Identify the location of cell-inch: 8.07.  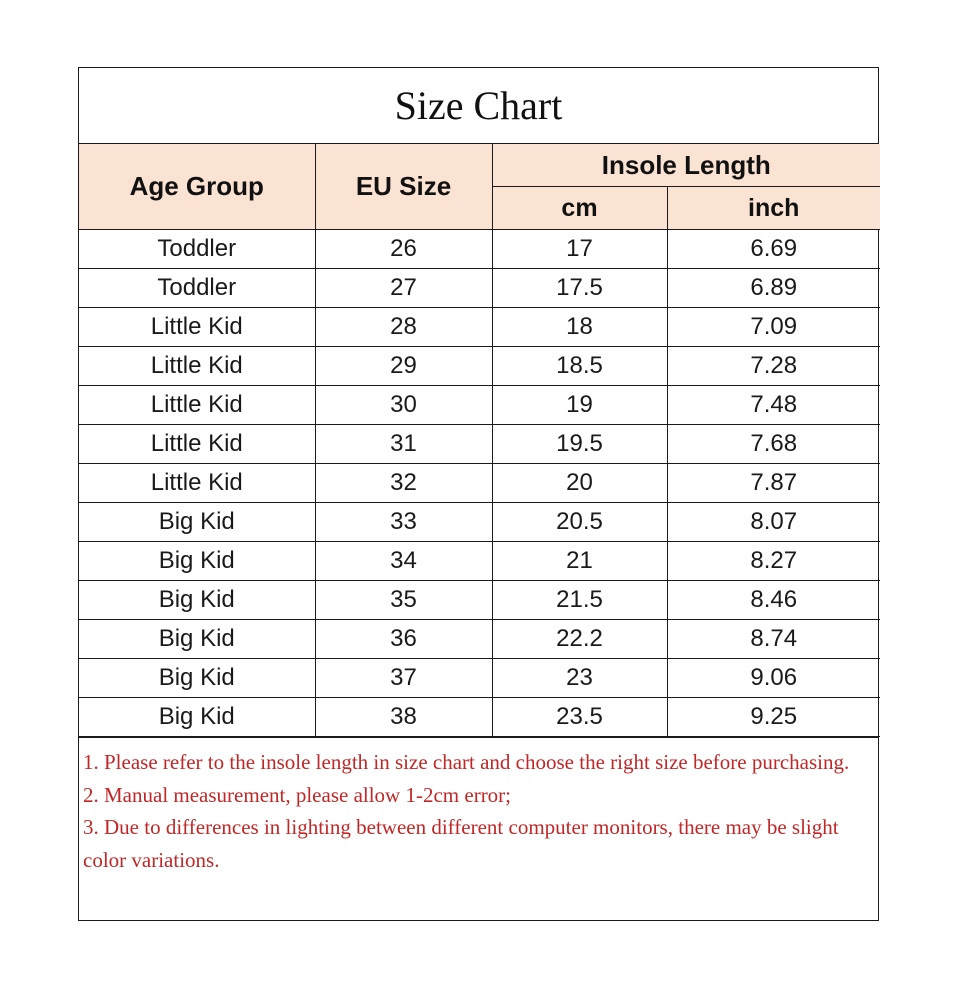
(773, 522).